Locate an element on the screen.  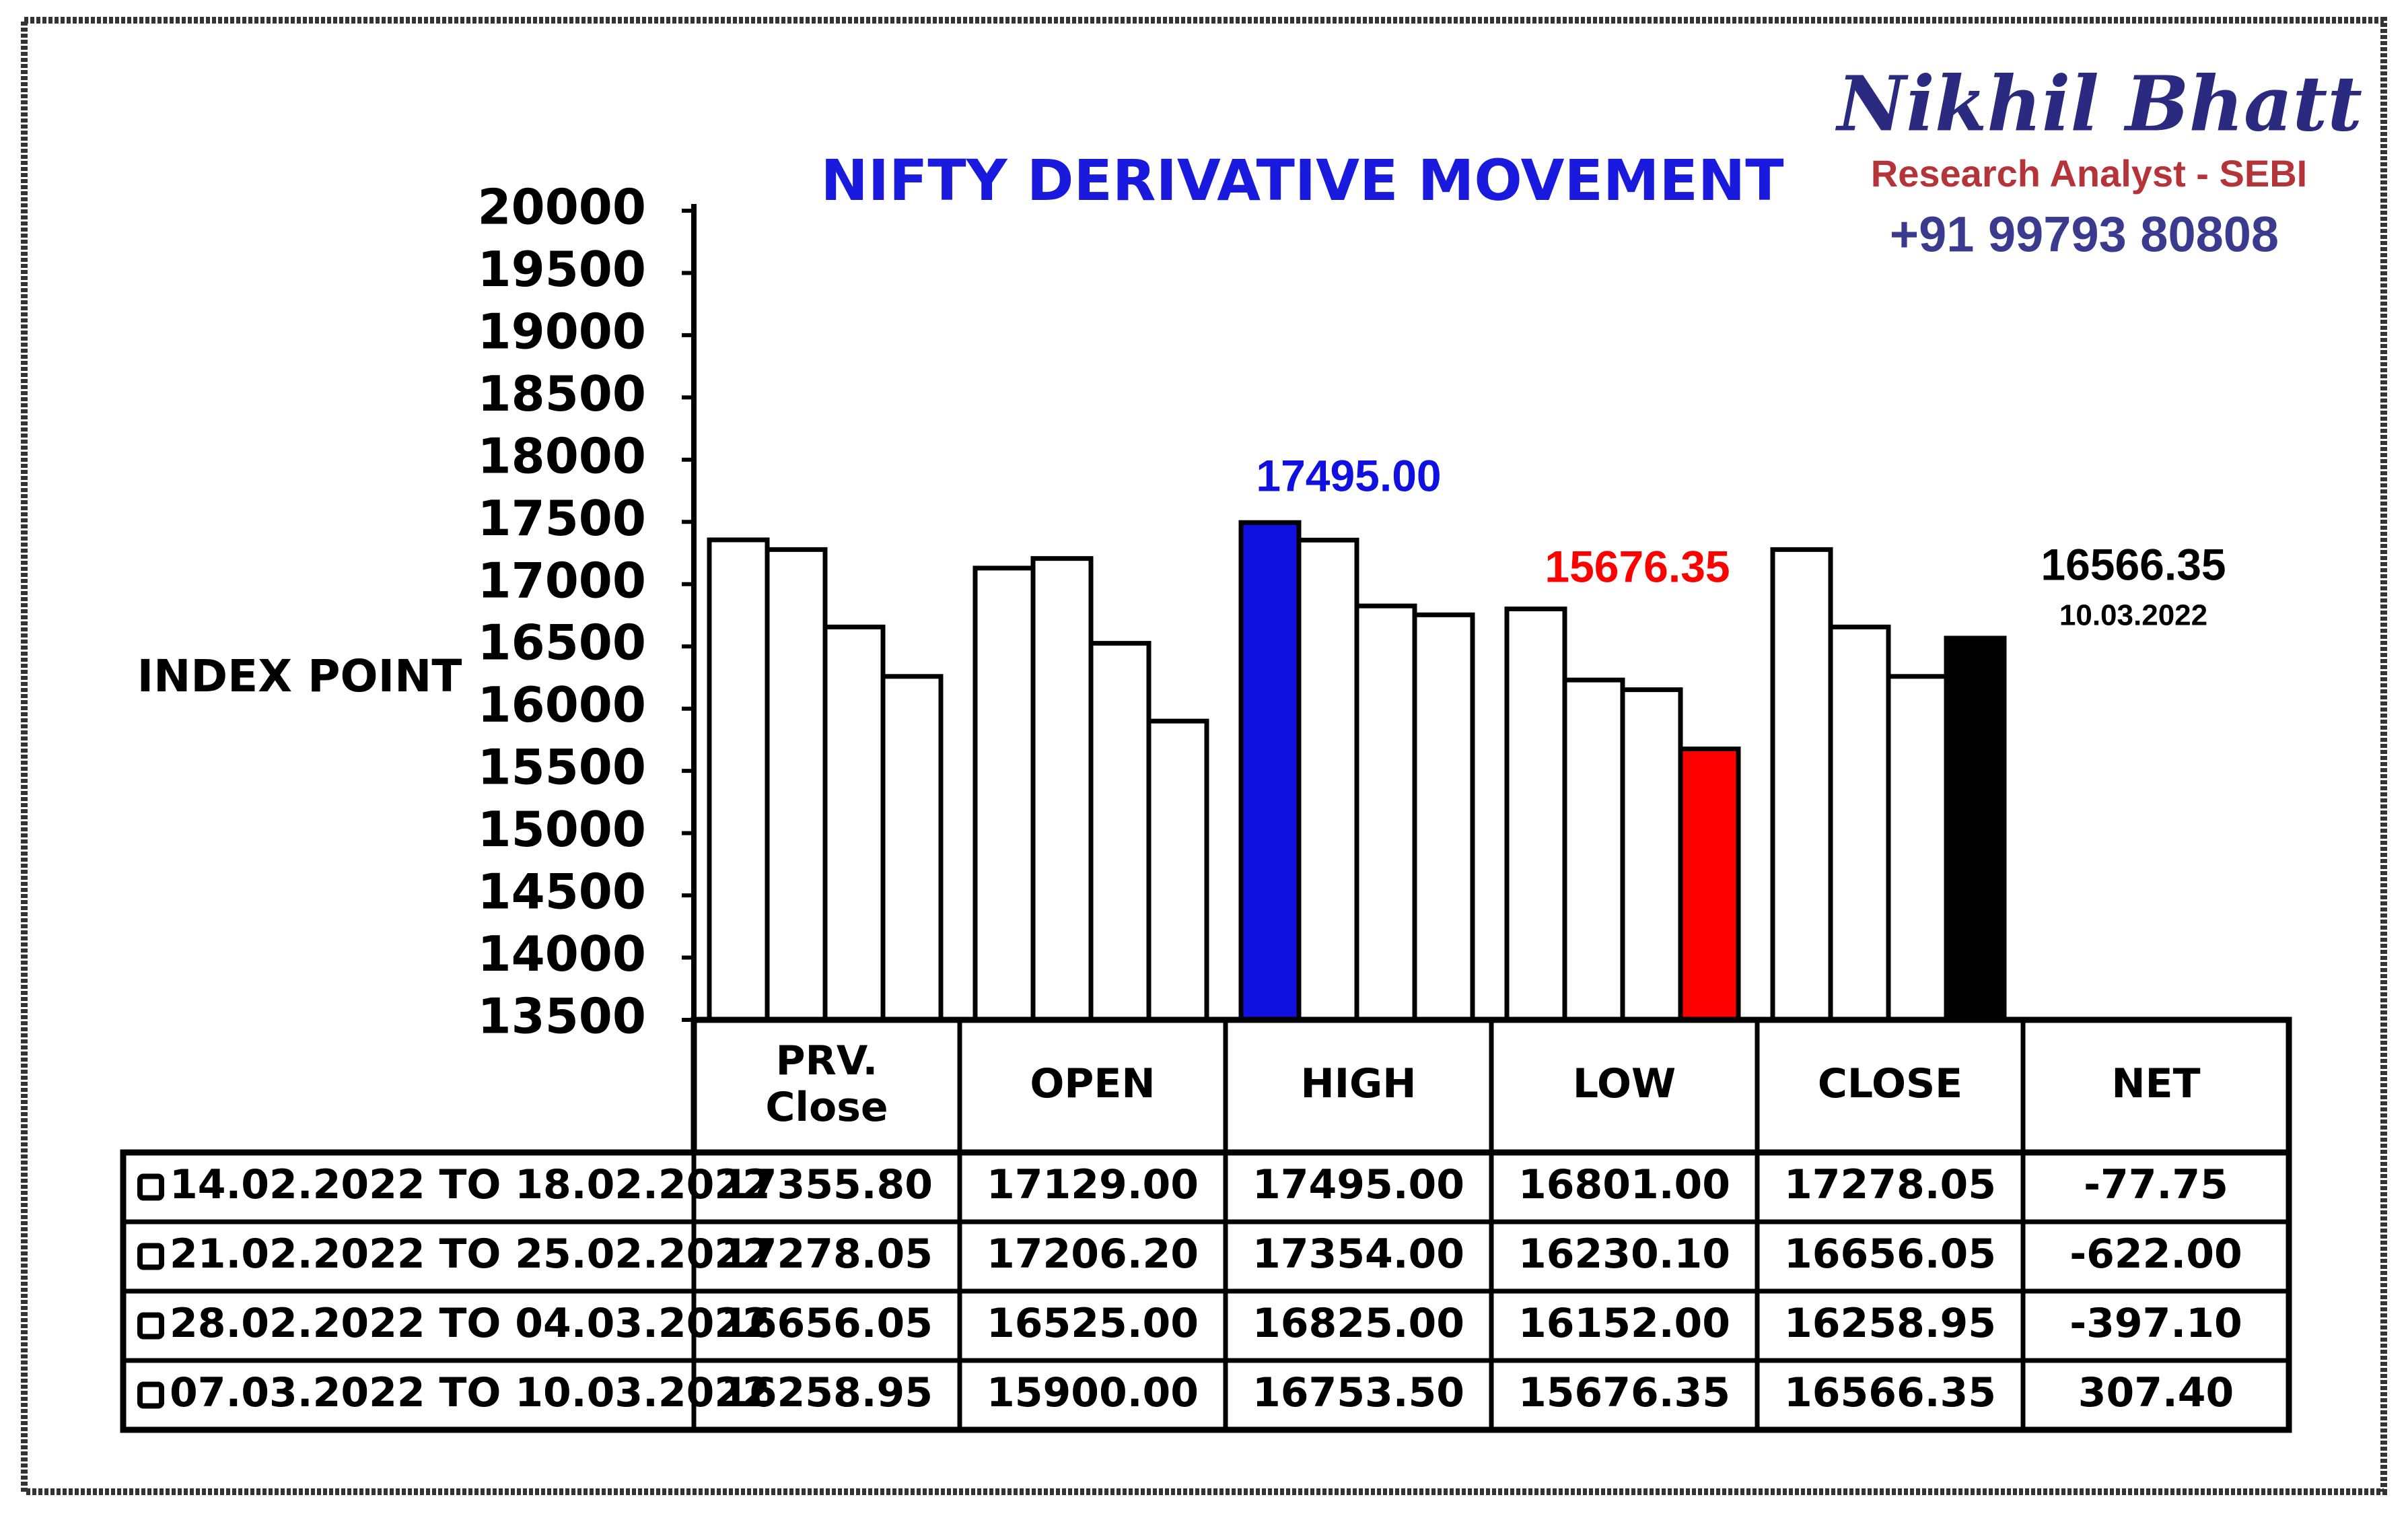
column-header: HIGH is located at coordinates (1358, 1083).